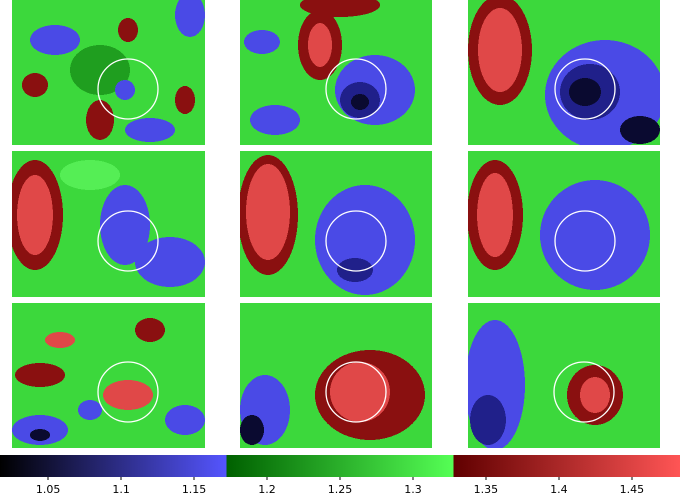 This screenshot has width=680, height=498. I want to click on tick-label: 1.1, so click(121, 489).